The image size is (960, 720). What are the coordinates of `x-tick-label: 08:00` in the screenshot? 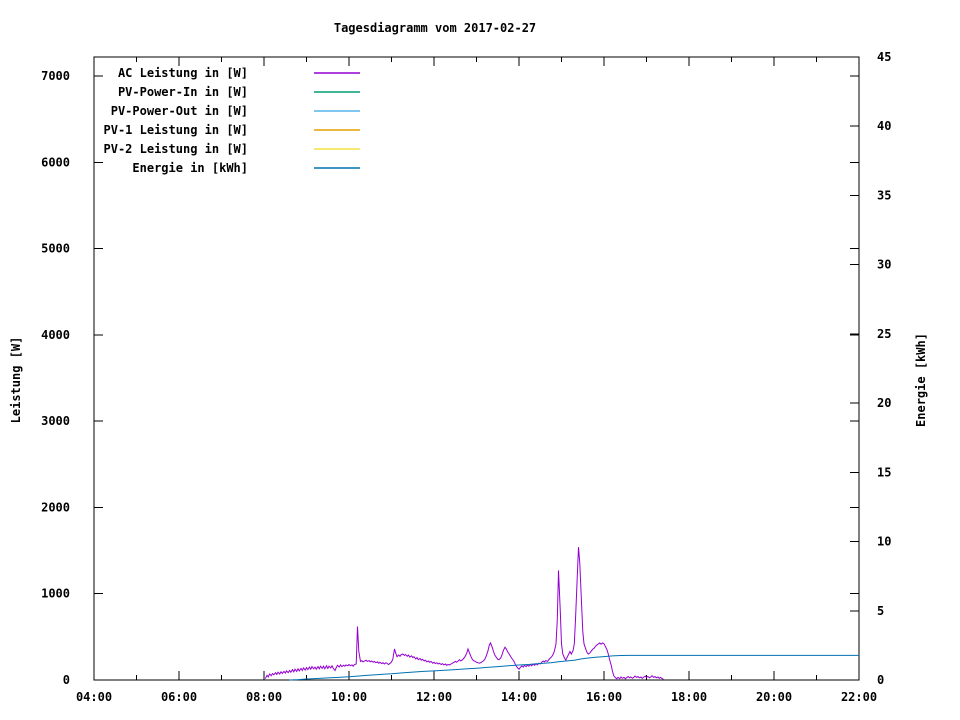 It's located at (264, 697).